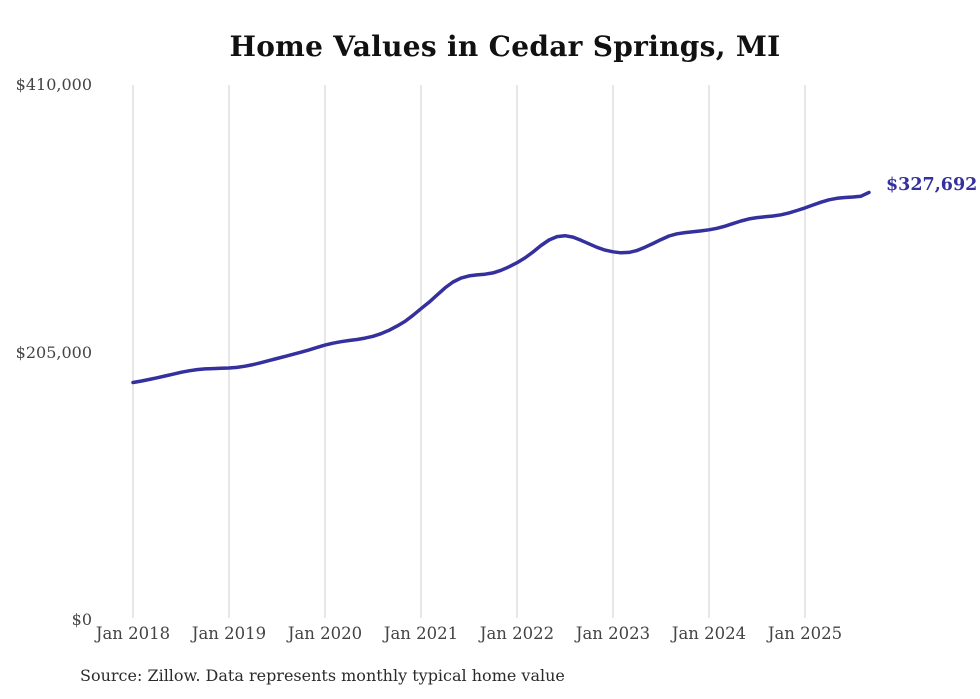 This screenshot has height=699, width=980. I want to click on chart-title: Home Values in Cedar Springs, MI, so click(505, 46).